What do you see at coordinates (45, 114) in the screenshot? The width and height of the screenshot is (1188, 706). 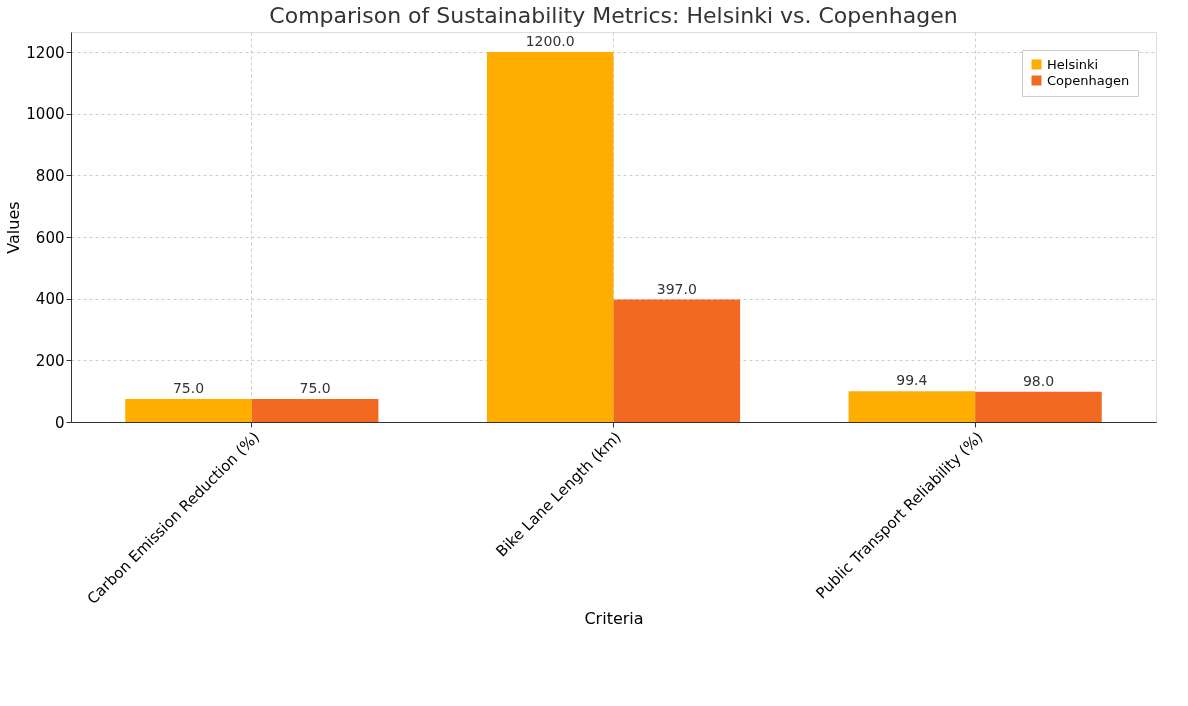 I see `y-tick-label: 1000` at bounding box center [45, 114].